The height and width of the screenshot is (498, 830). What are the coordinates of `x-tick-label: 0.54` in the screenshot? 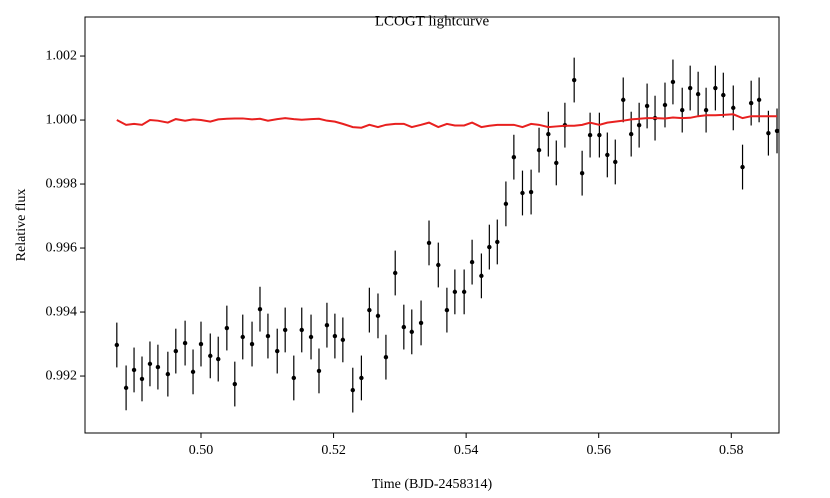 It's located at (466, 450).